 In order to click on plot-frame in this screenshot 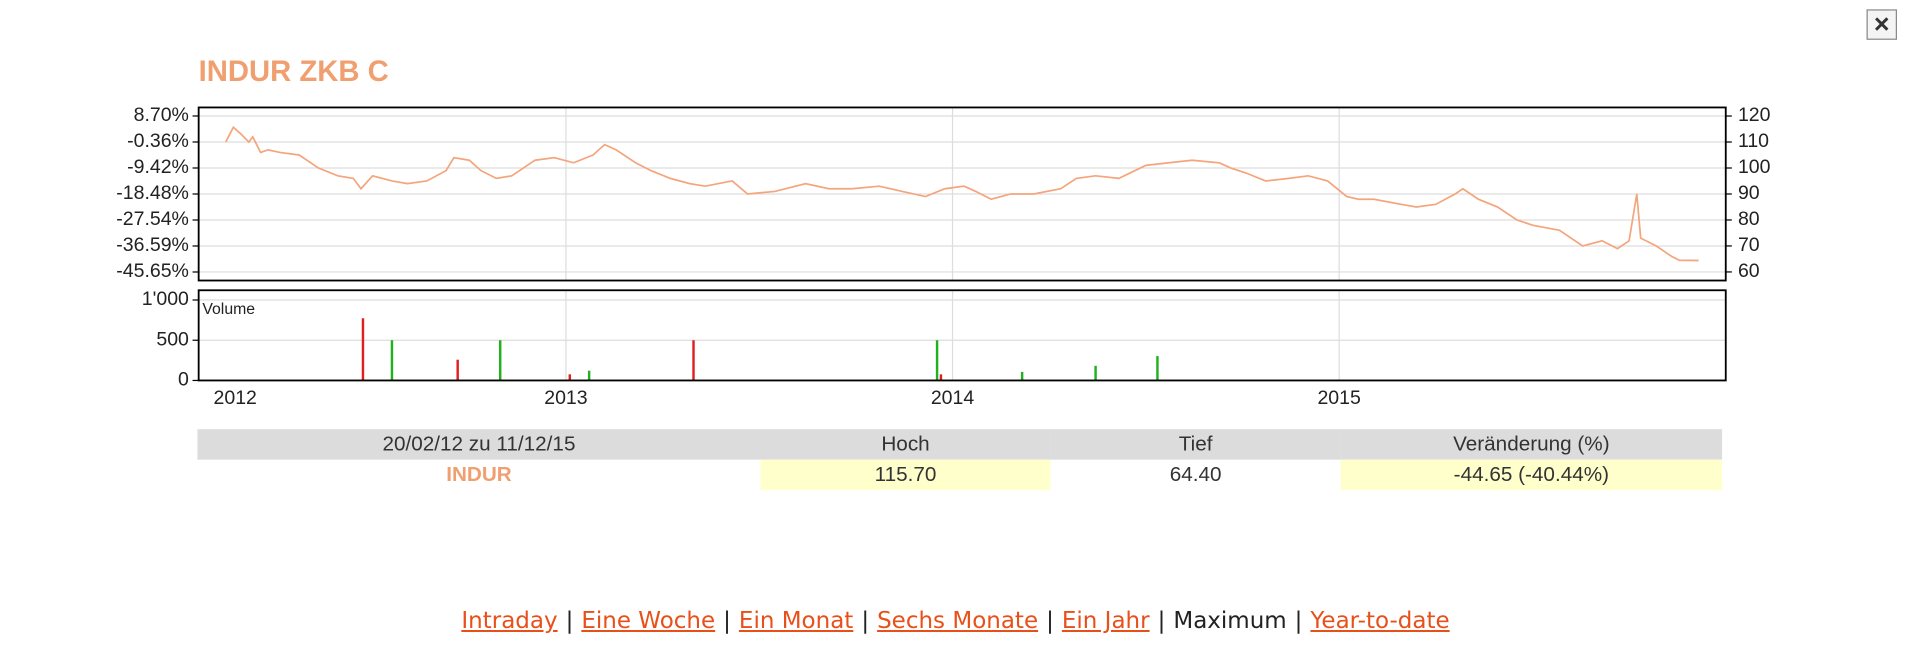, I will do `click(962, 335)`.